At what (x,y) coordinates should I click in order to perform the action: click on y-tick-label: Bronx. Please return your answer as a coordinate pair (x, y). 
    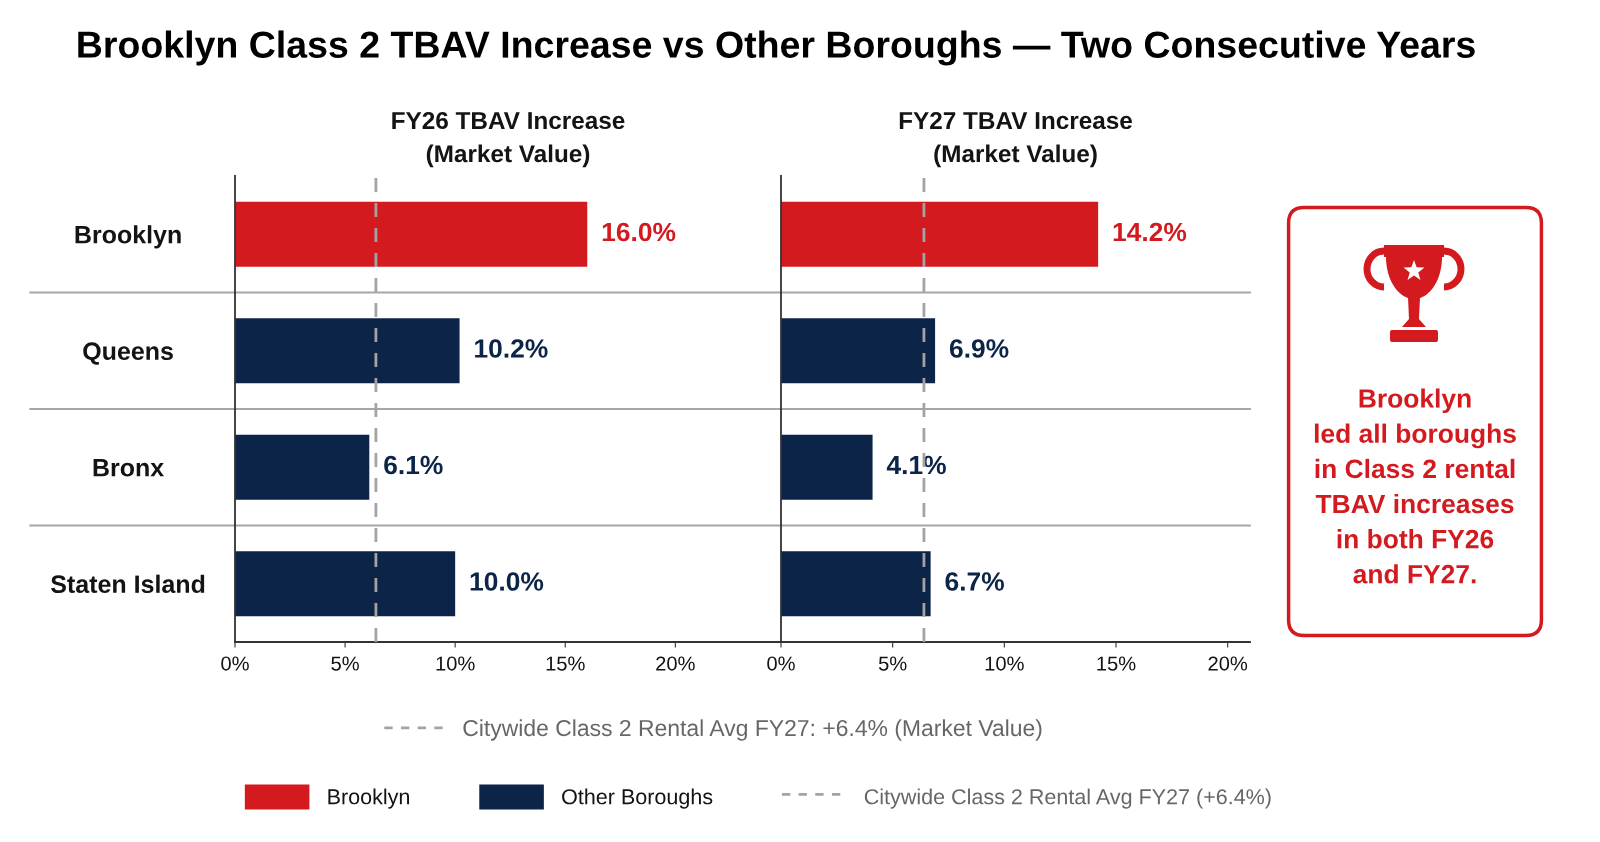
    Looking at the image, I should click on (128, 468).